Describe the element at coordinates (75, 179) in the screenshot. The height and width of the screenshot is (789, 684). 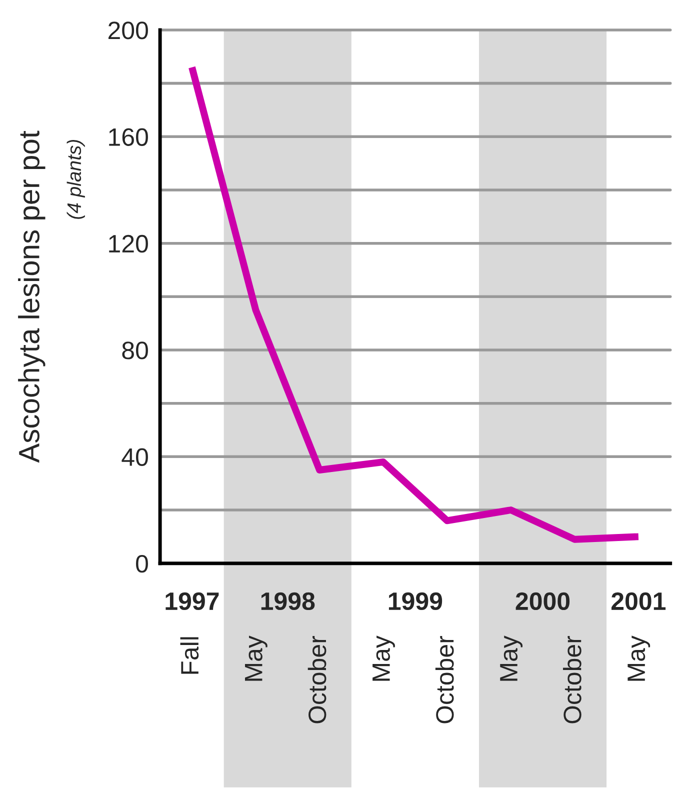
I see `text: (4 plants)` at that location.